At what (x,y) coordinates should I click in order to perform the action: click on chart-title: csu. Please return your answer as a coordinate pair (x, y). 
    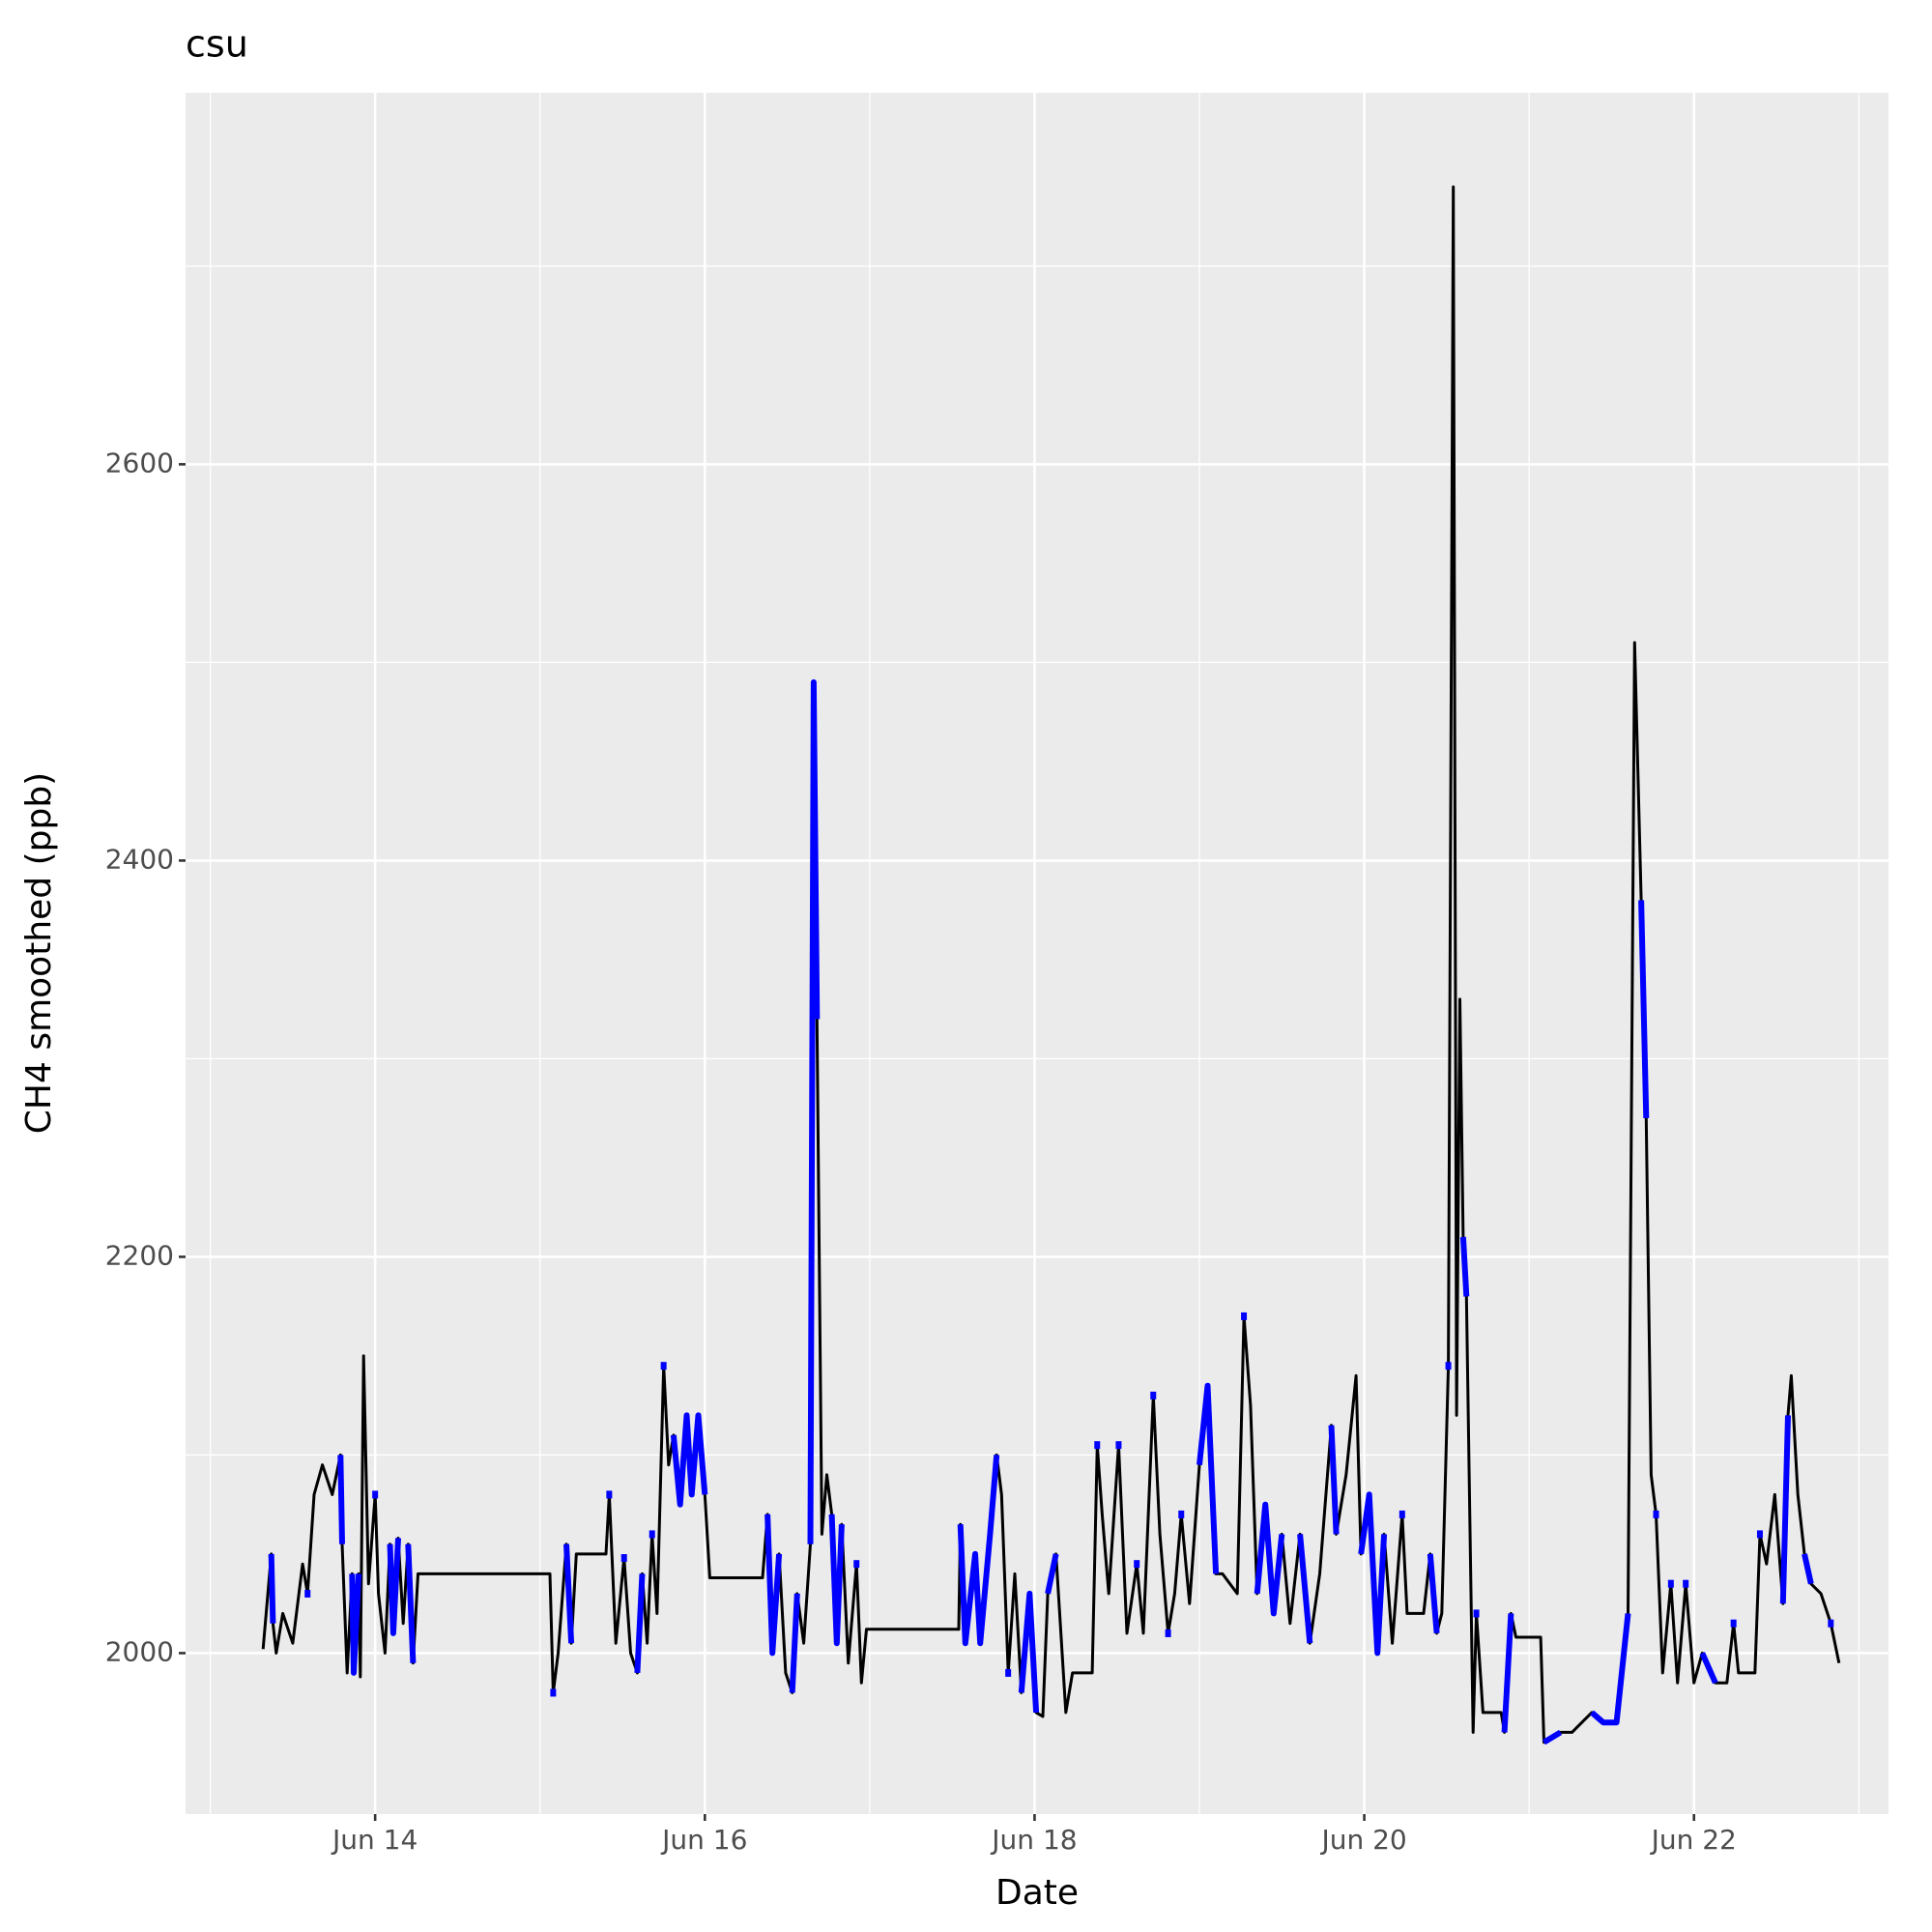
    Looking at the image, I should click on (217, 45).